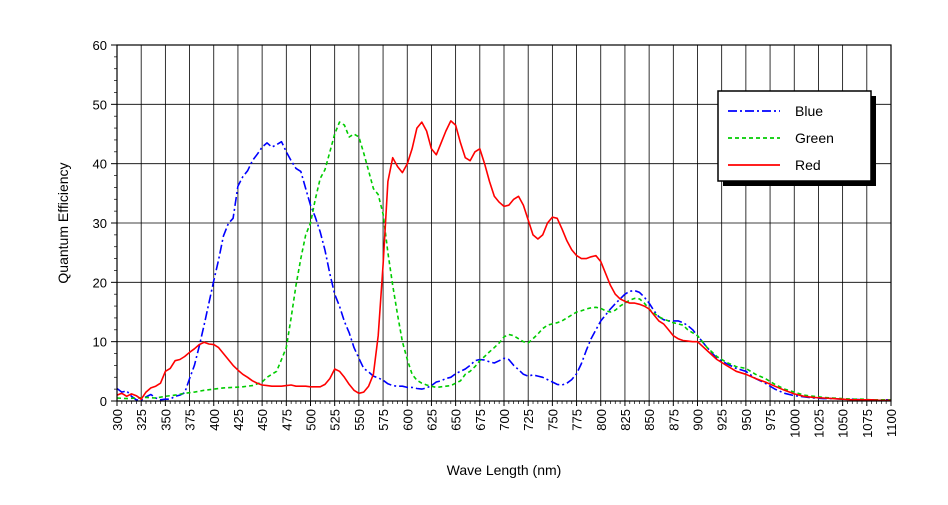 The height and width of the screenshot is (505, 948). What do you see at coordinates (190, 420) in the screenshot?
I see `x-tick-label: 375` at bounding box center [190, 420].